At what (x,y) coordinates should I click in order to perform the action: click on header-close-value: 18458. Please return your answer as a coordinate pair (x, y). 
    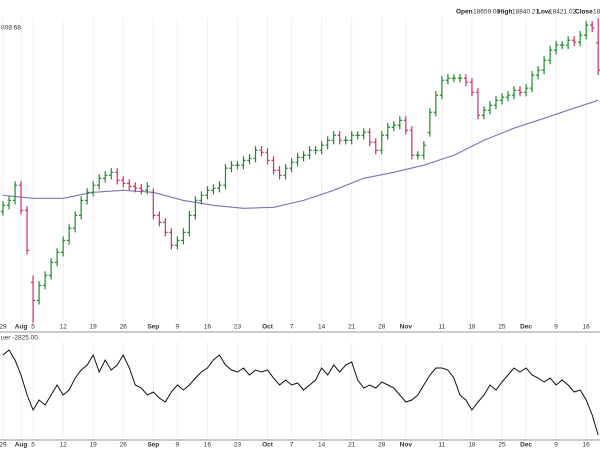
    Looking at the image, I should click on (596, 12).